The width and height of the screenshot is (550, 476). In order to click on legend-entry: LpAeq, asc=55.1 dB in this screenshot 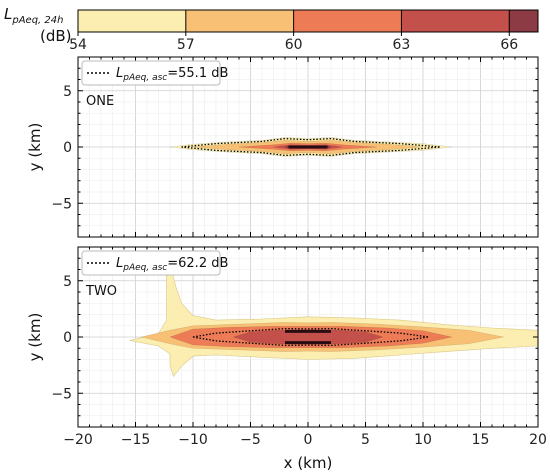, I will do `click(172, 74)`.